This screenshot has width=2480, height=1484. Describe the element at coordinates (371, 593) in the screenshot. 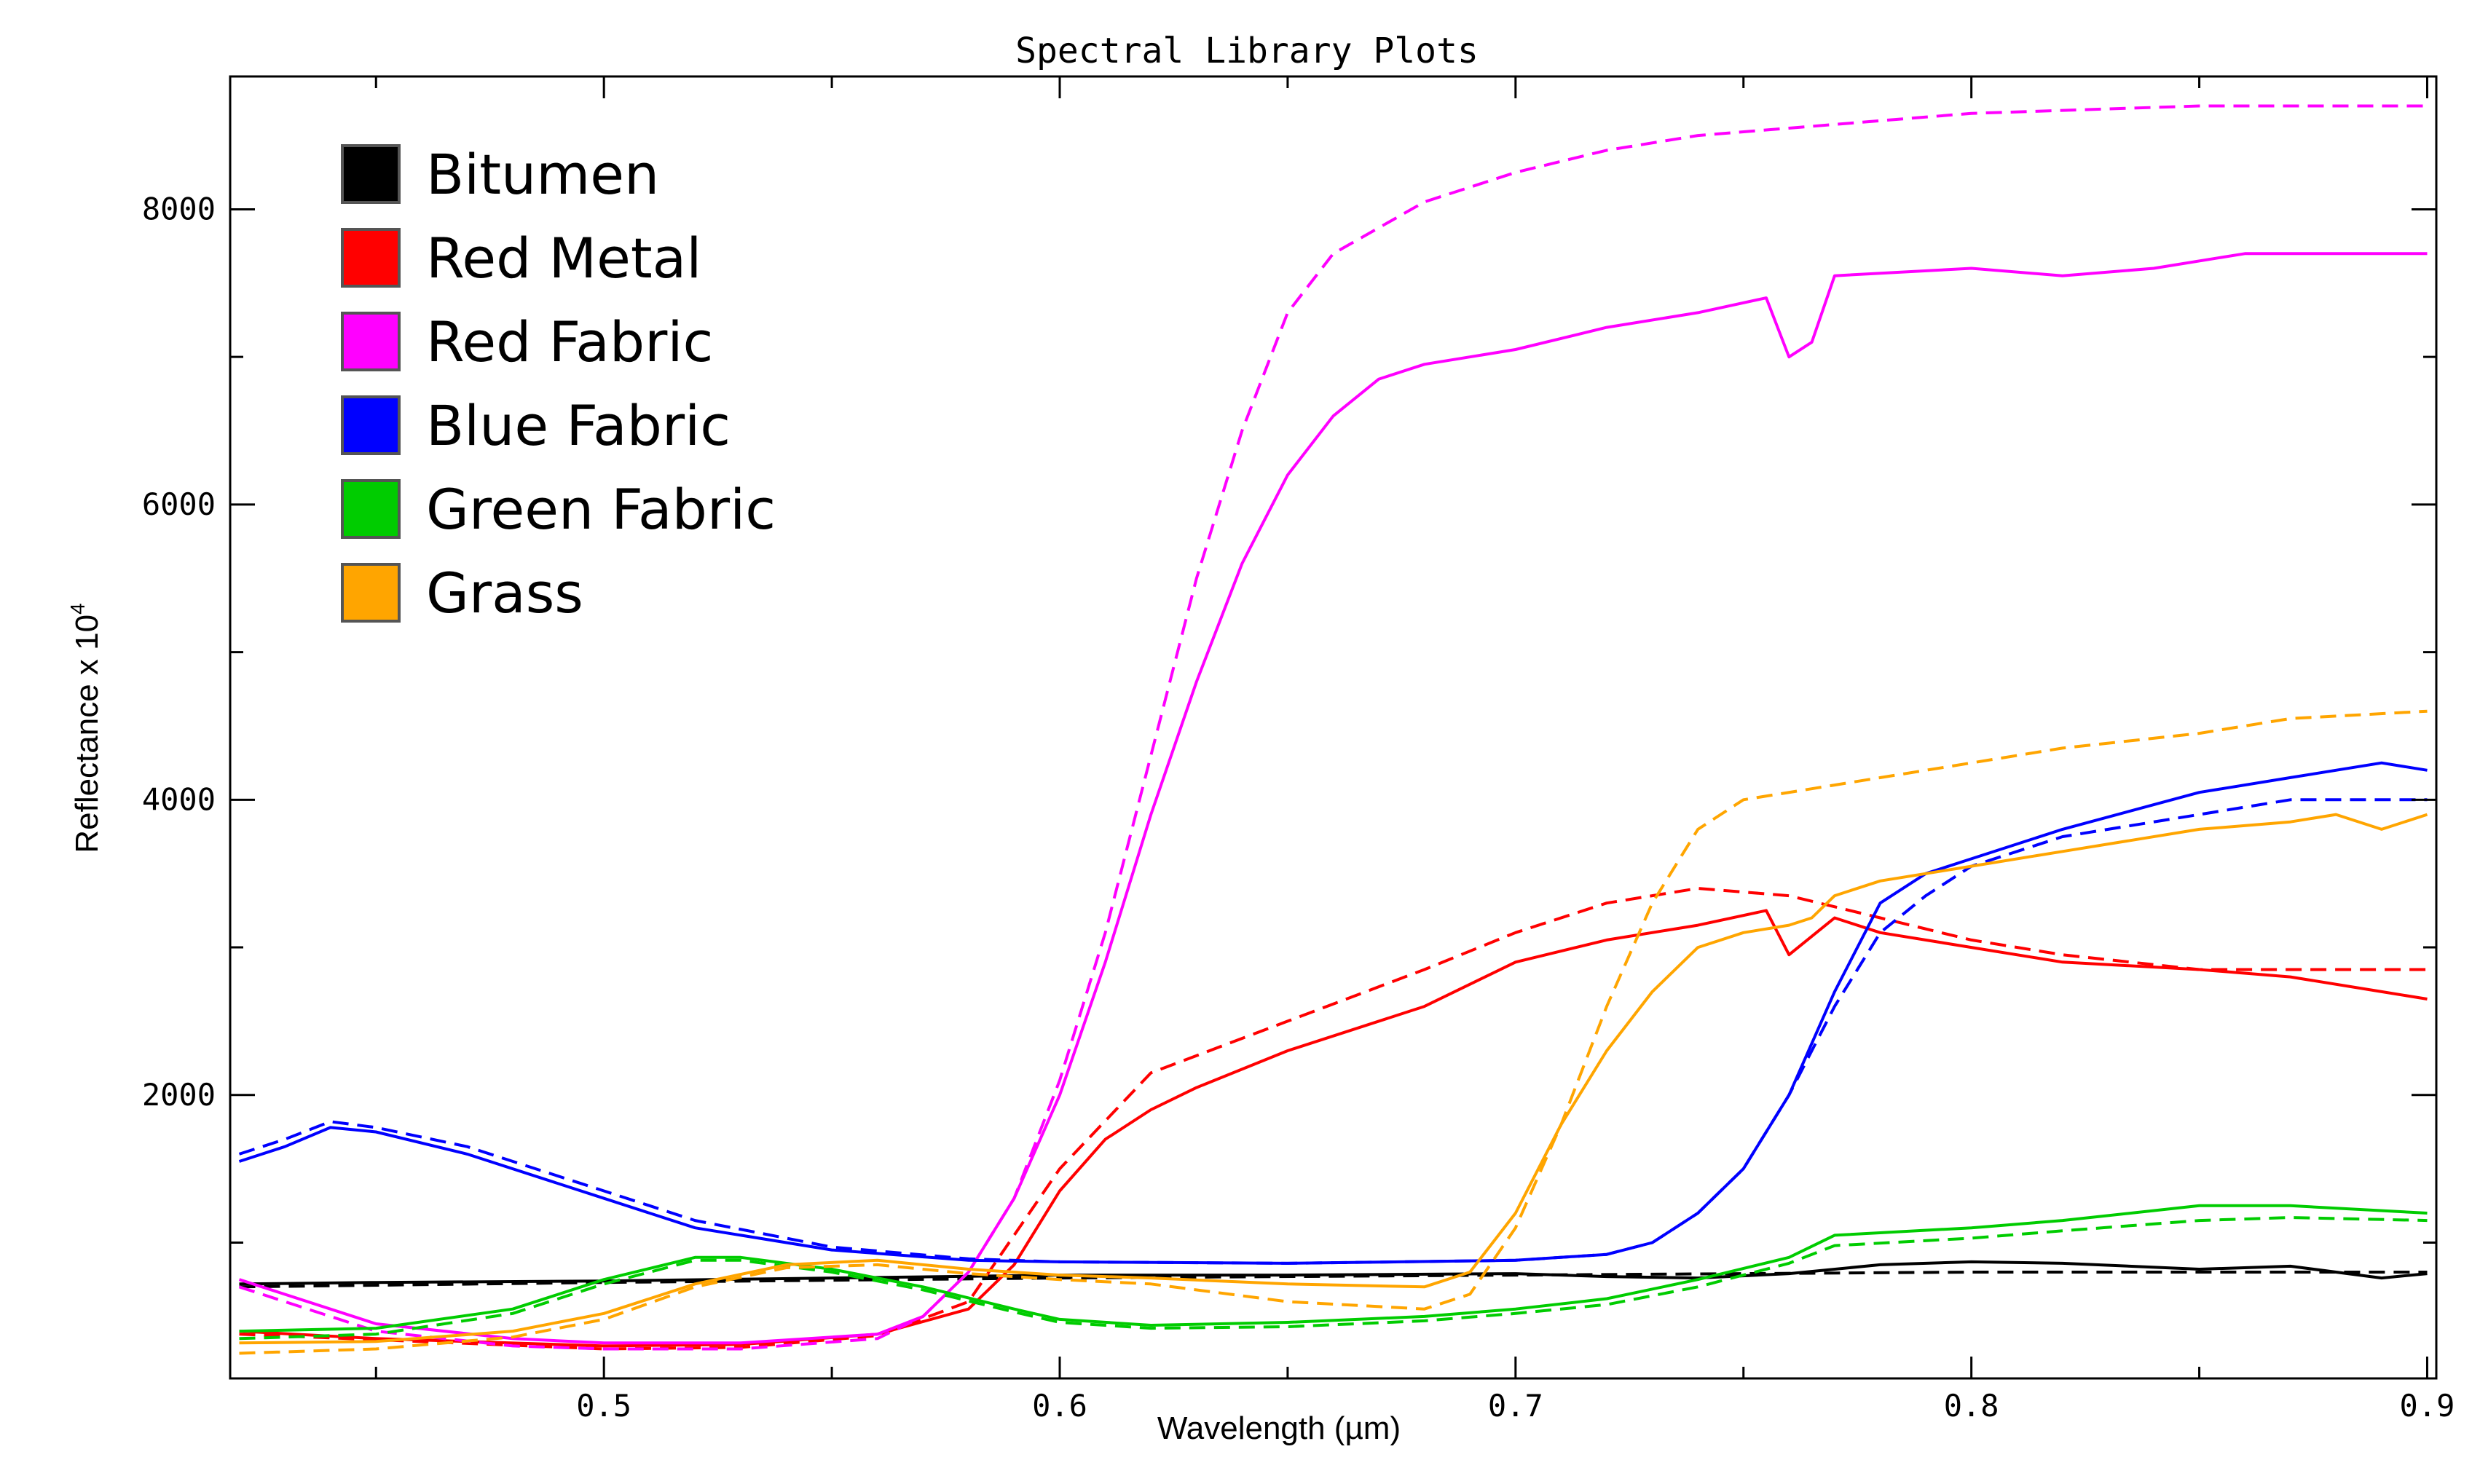

I see `legend-swatch-grass` at that location.